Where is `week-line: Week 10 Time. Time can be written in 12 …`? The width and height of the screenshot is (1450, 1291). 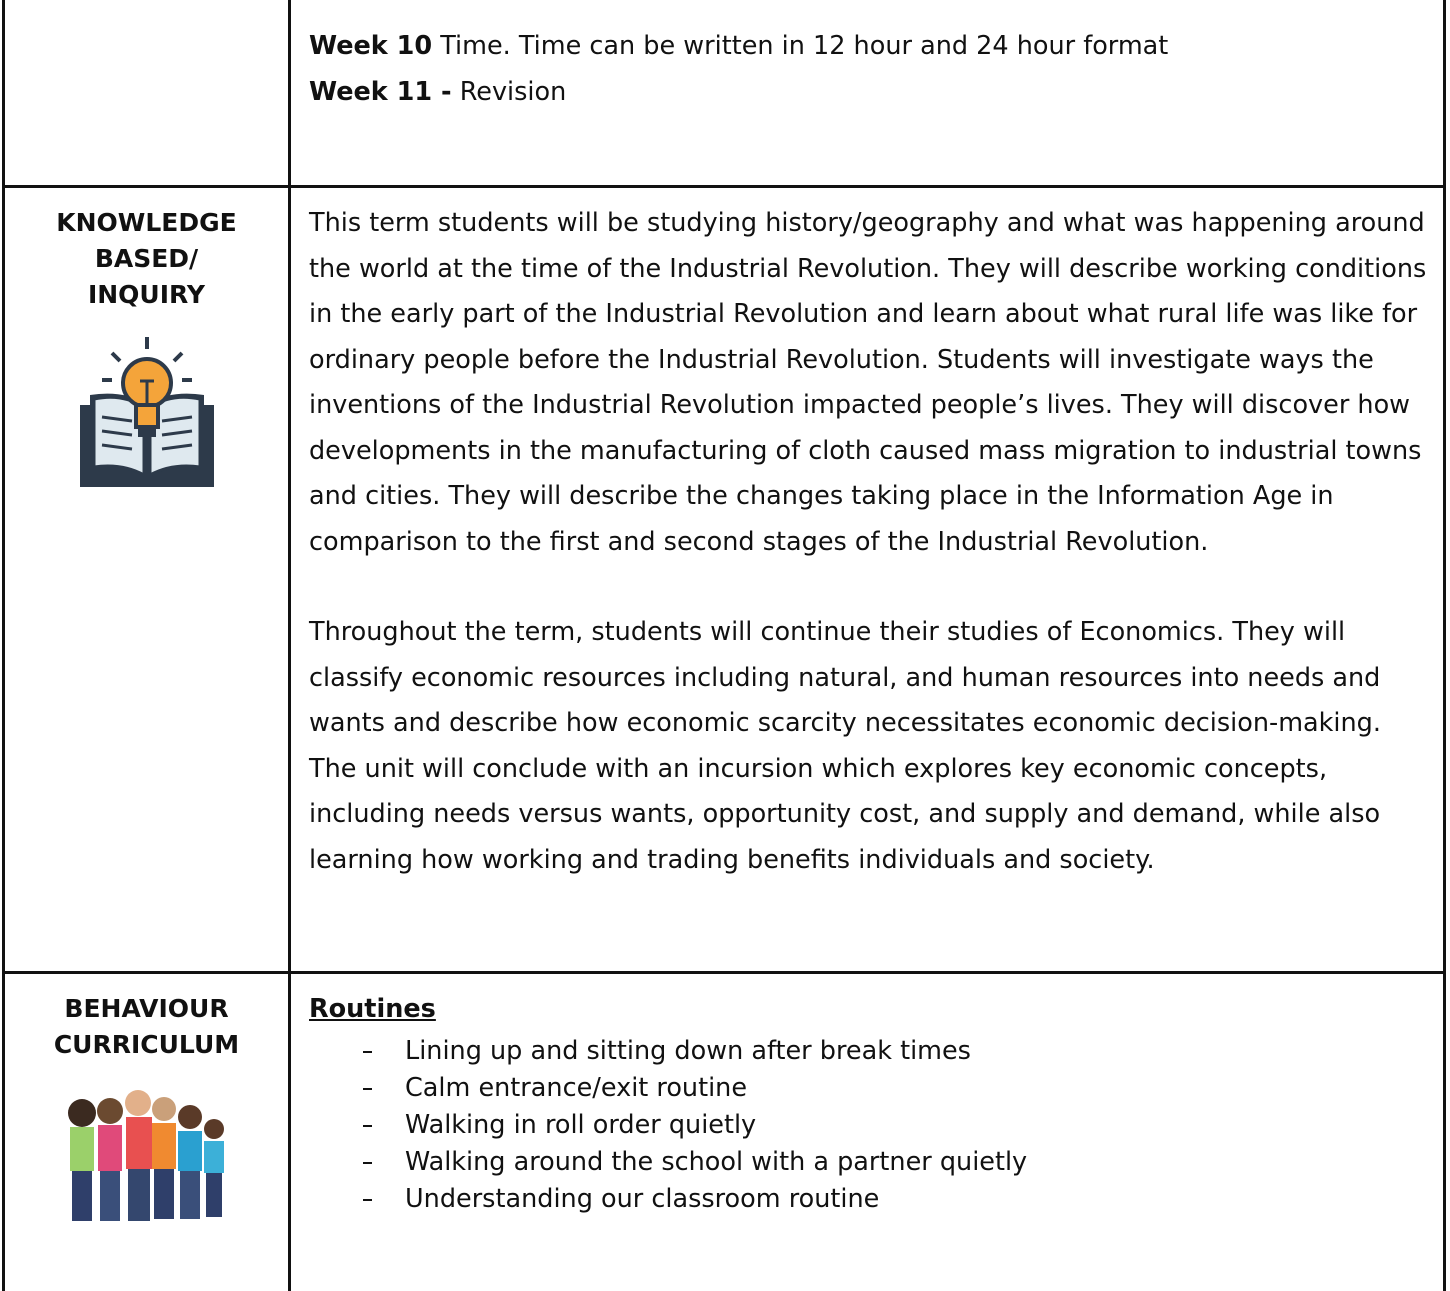 week-line: Week 10 Time. Time can be written in 12 … is located at coordinates (872, 47).